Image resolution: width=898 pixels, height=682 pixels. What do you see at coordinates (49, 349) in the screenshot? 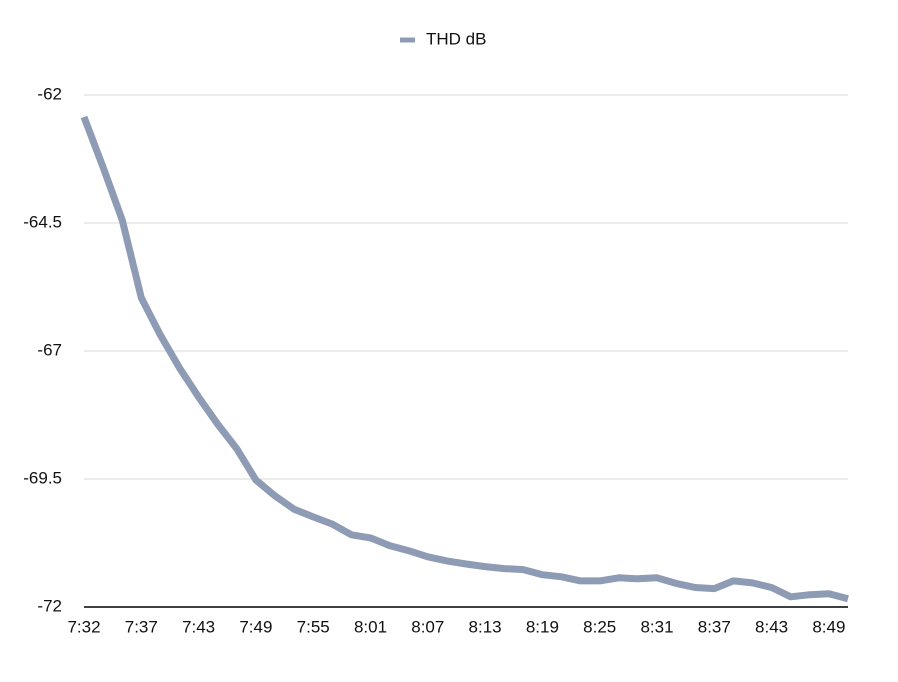
I see `y-tick-label: -67` at bounding box center [49, 349].